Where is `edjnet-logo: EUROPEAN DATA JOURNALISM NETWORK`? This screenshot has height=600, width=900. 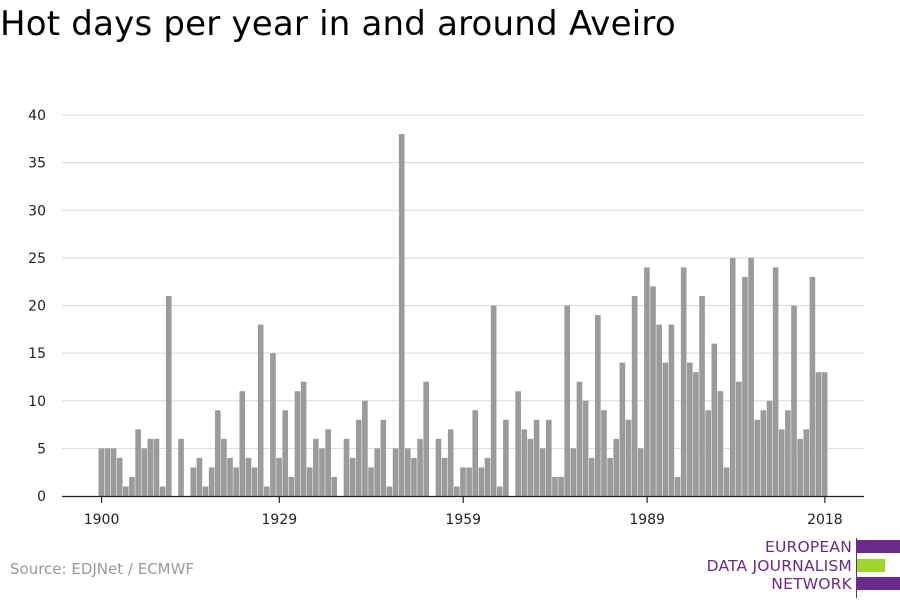 edjnet-logo: EUROPEAN DATA JOURNALISM NETWORK is located at coordinates (800, 568).